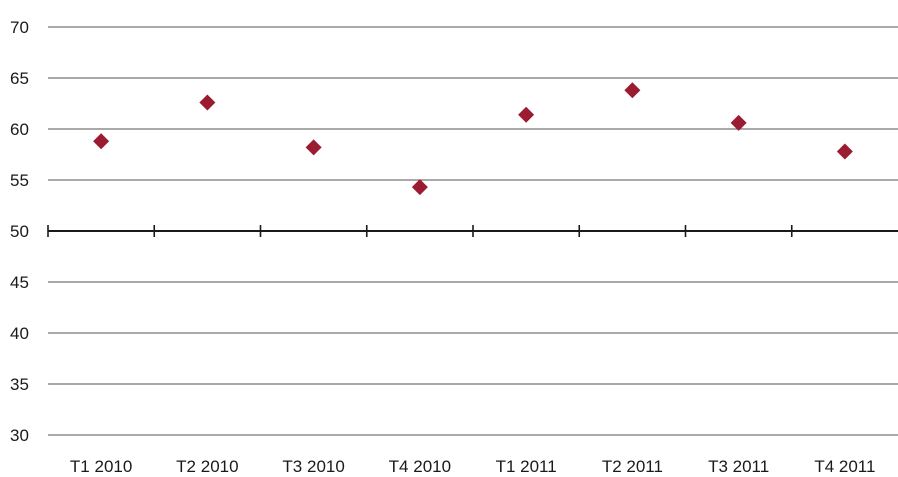 This screenshot has height=477, width=898. Describe the element at coordinates (19, 180) in the screenshot. I see `y-tick-label: 55` at that location.